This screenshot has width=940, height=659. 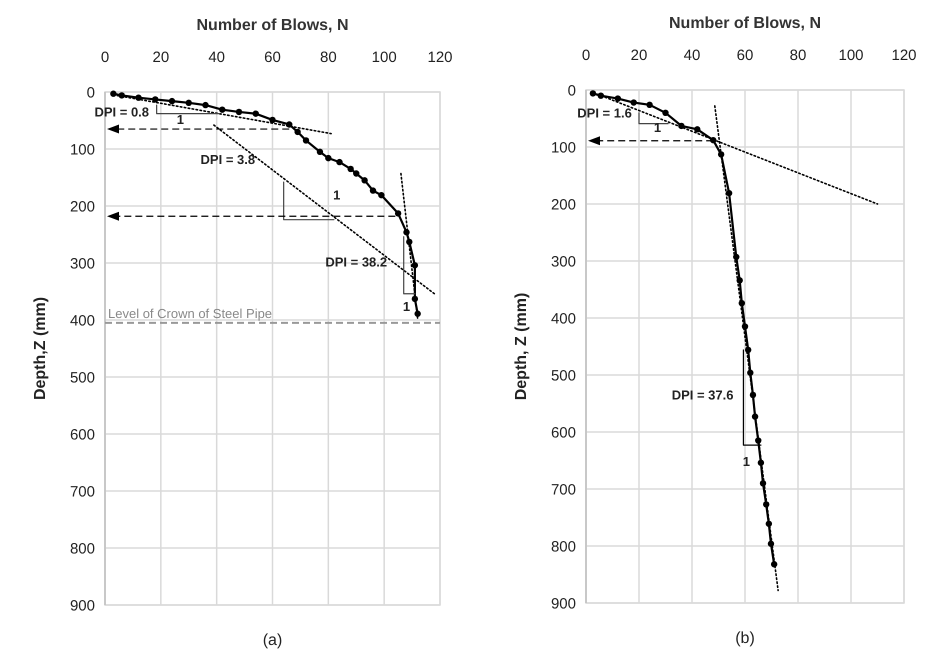 What do you see at coordinates (604, 112) in the screenshot?
I see `annotation: DPI = 1.6` at bounding box center [604, 112].